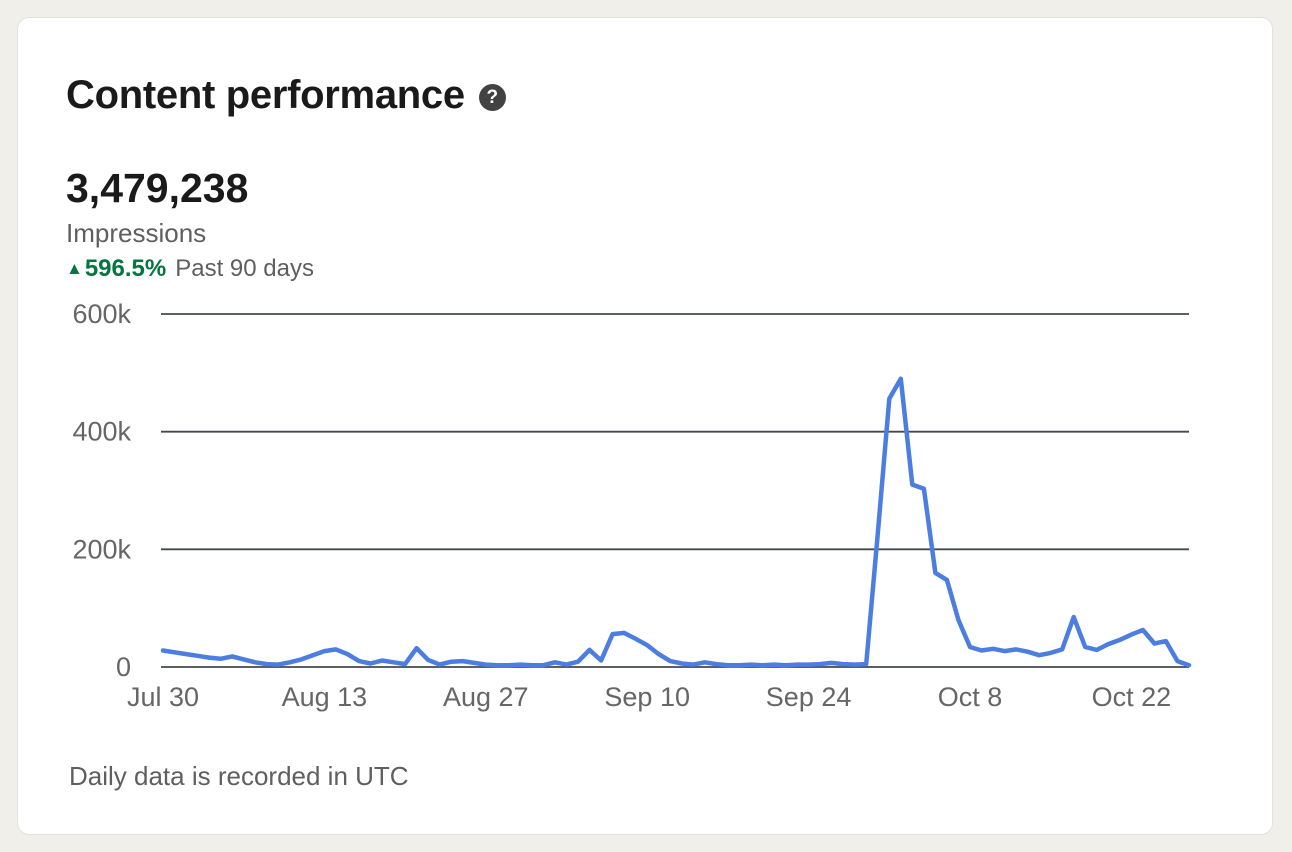  I want to click on x-axis-tick: Aug 13, so click(325, 697).